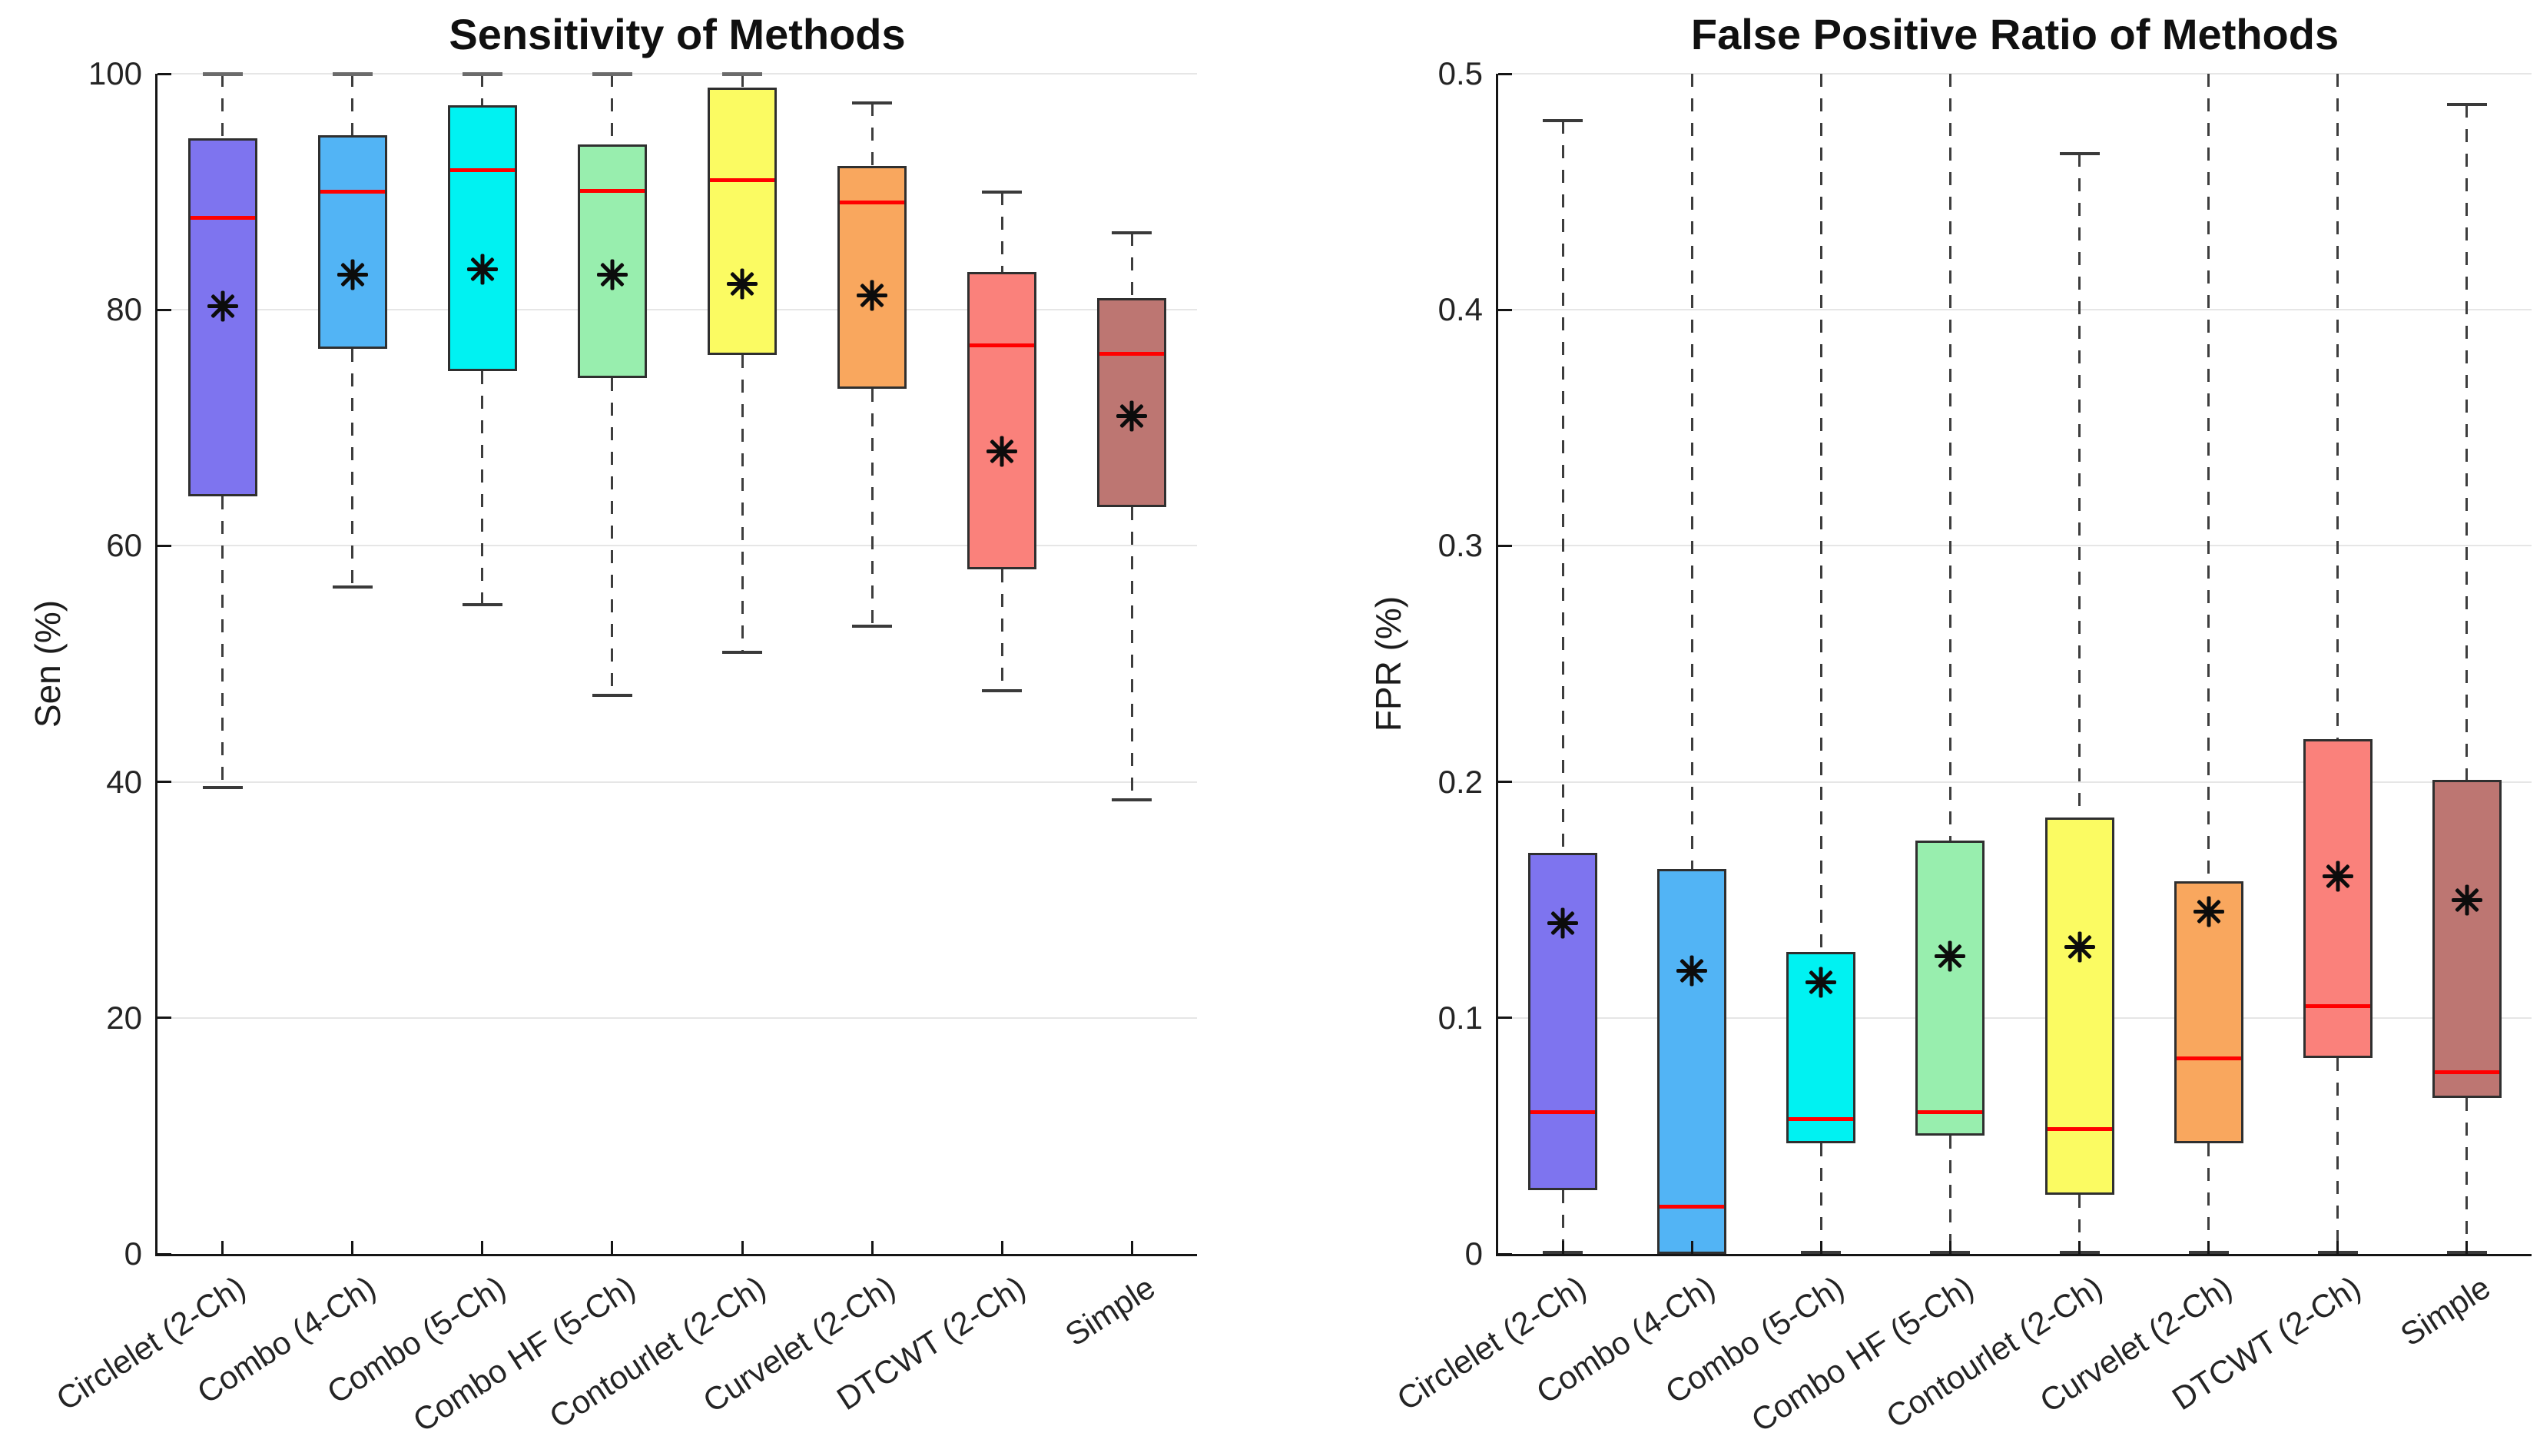 This screenshot has width=2540, height=1456. Describe the element at coordinates (2015, 1018) in the screenshot. I see `gridline-y-0.1` at that location.